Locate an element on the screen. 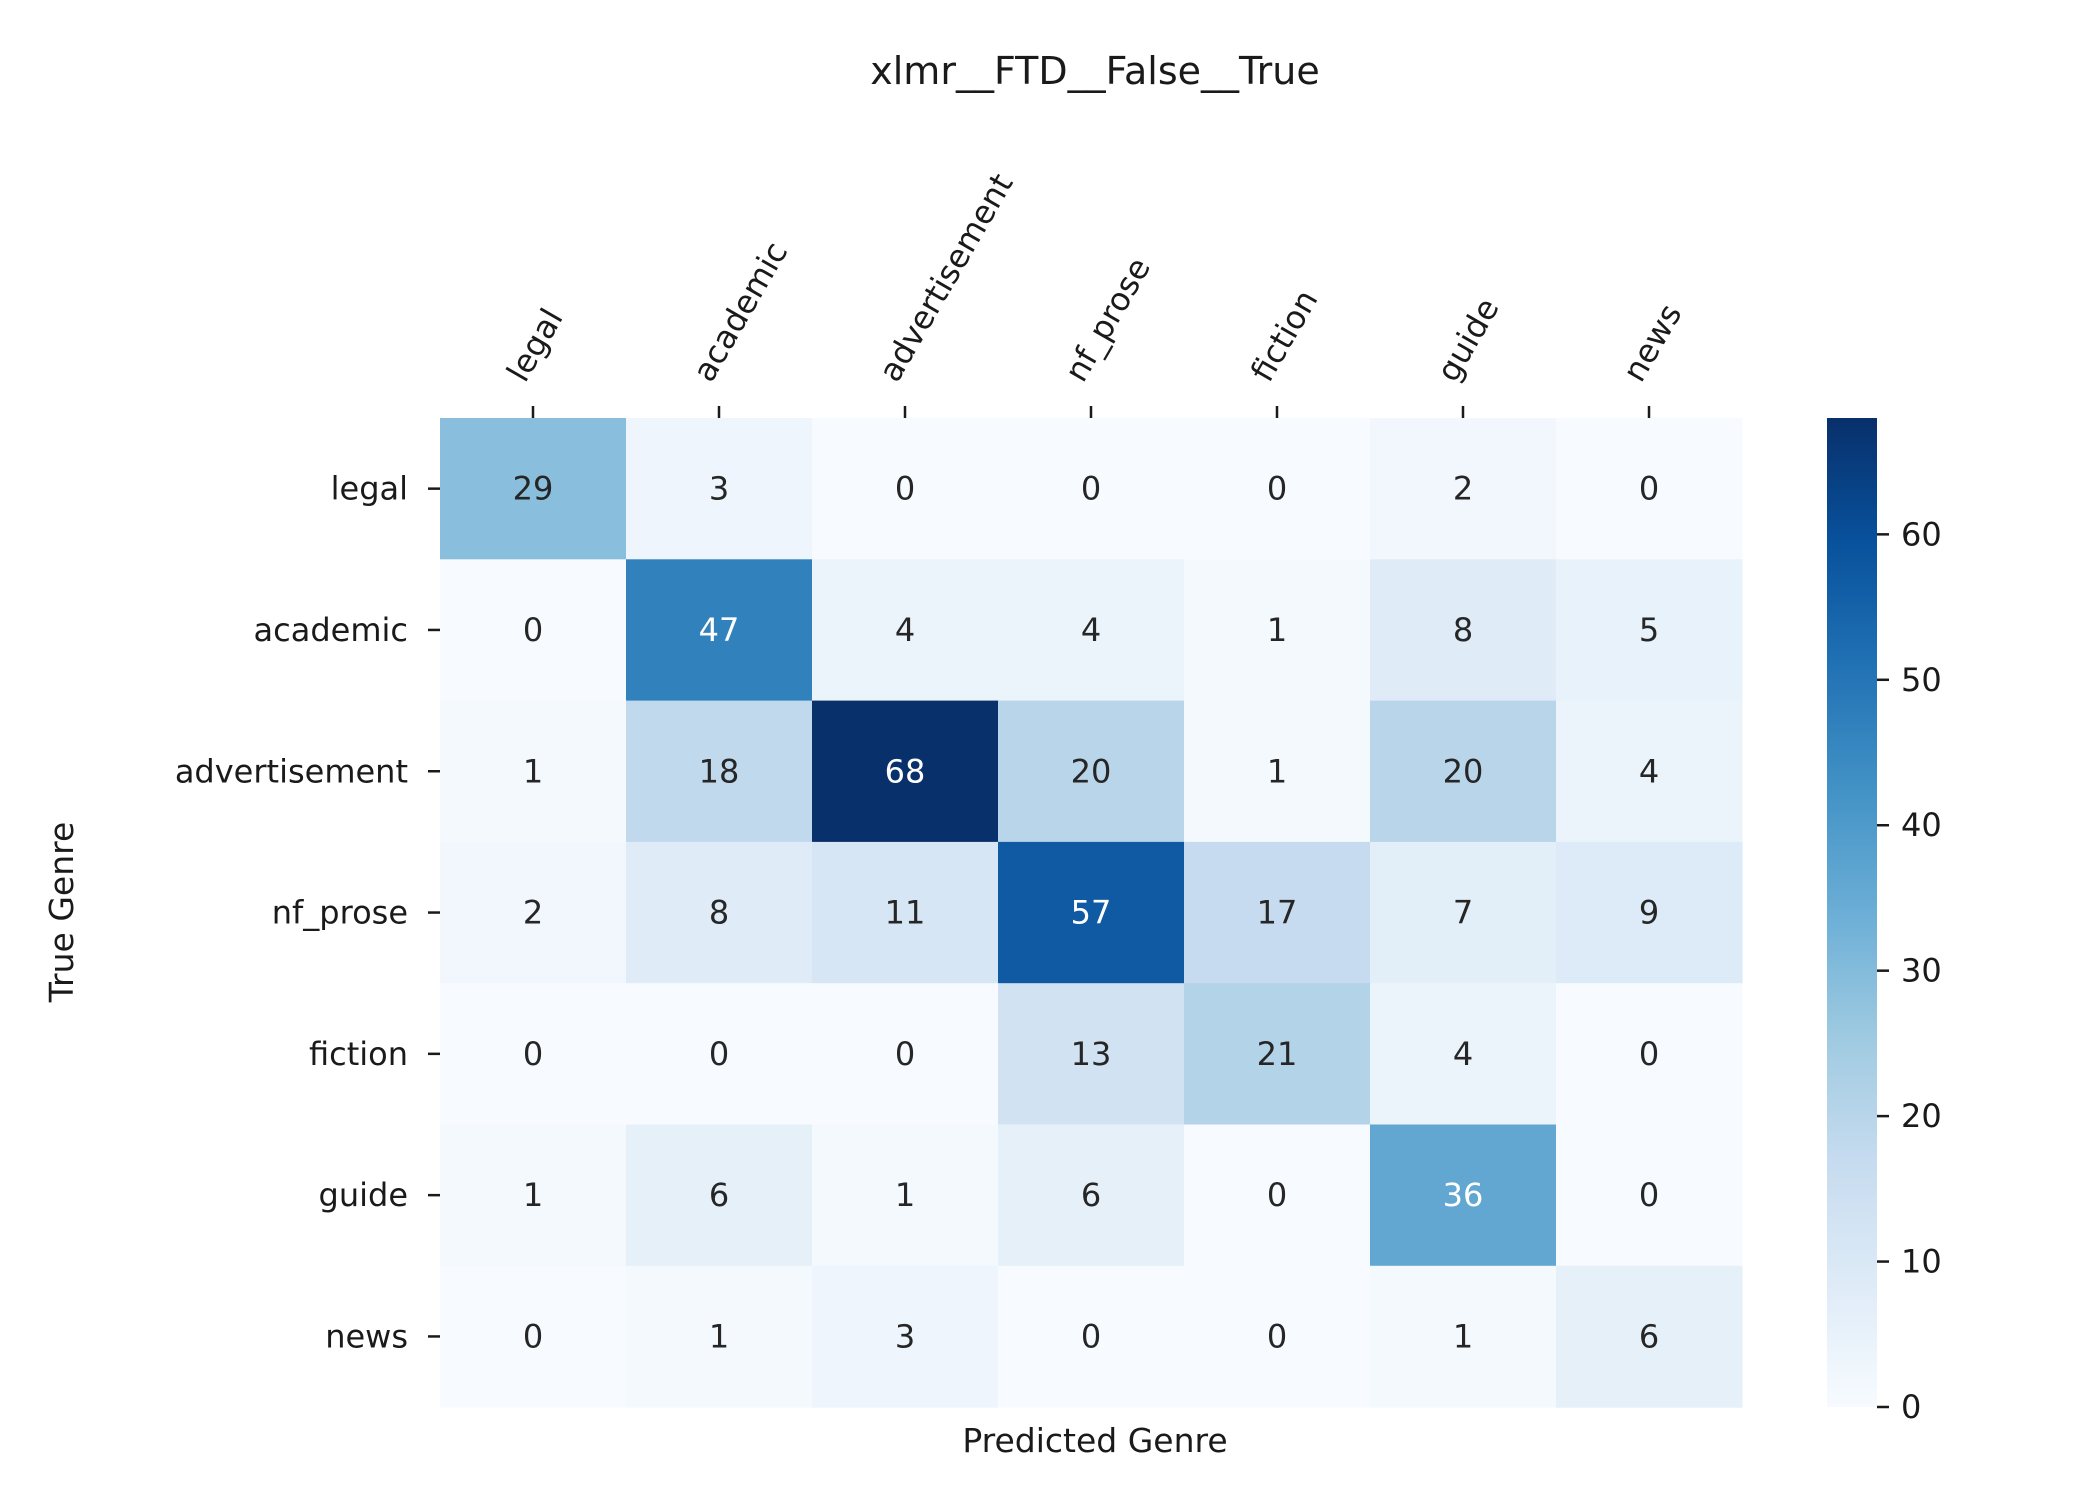  cell-value-label: 57 is located at coordinates (1091, 913).